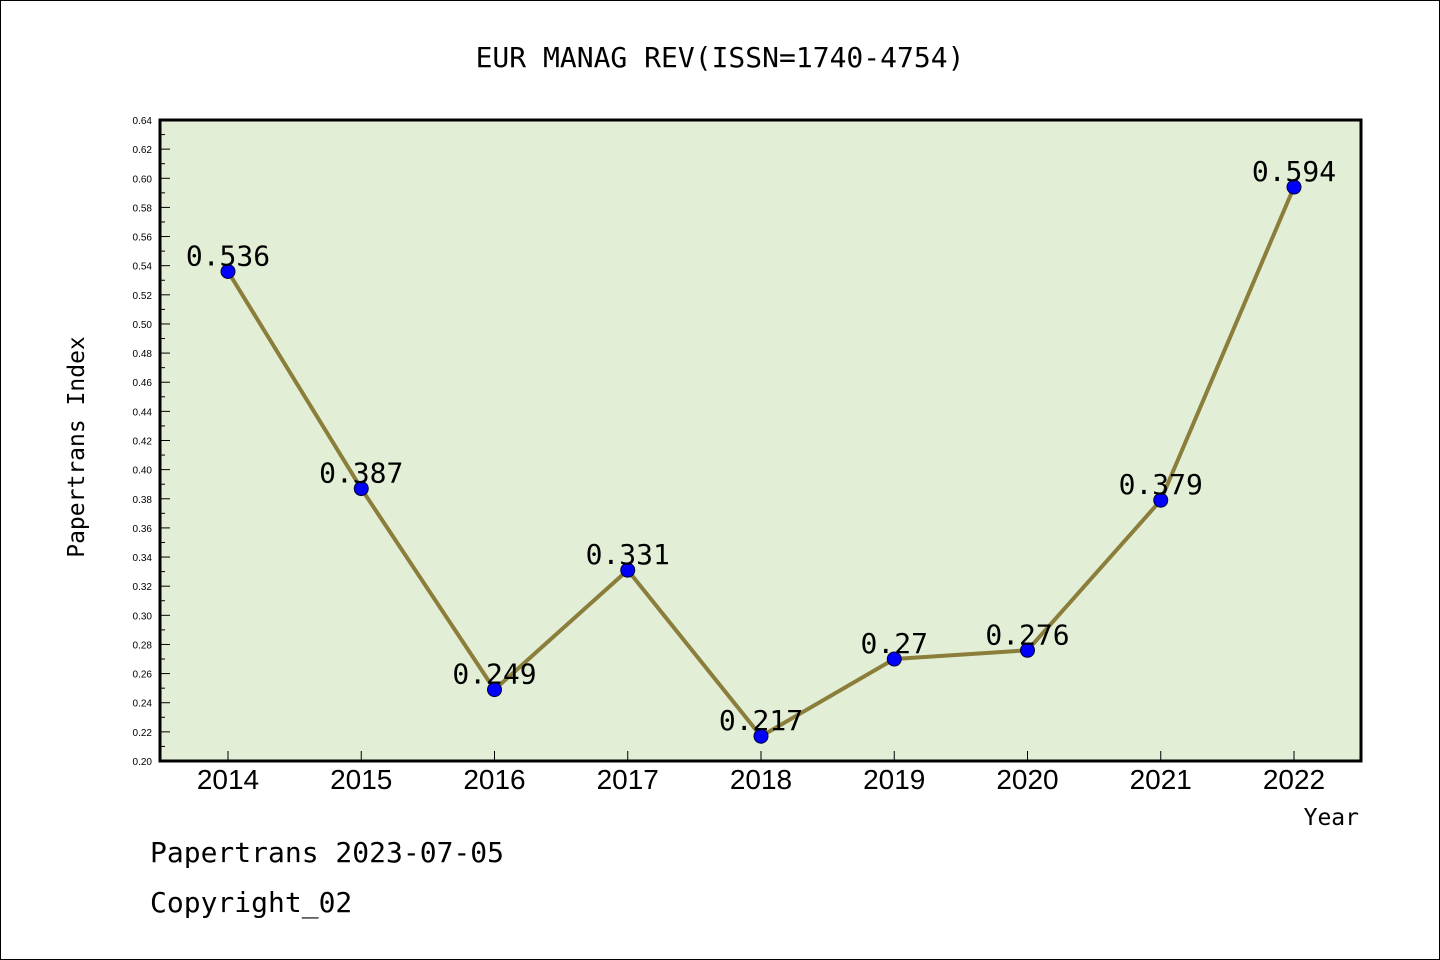 This screenshot has height=960, width=1440. I want to click on x-tick-label: 2014, so click(228, 779).